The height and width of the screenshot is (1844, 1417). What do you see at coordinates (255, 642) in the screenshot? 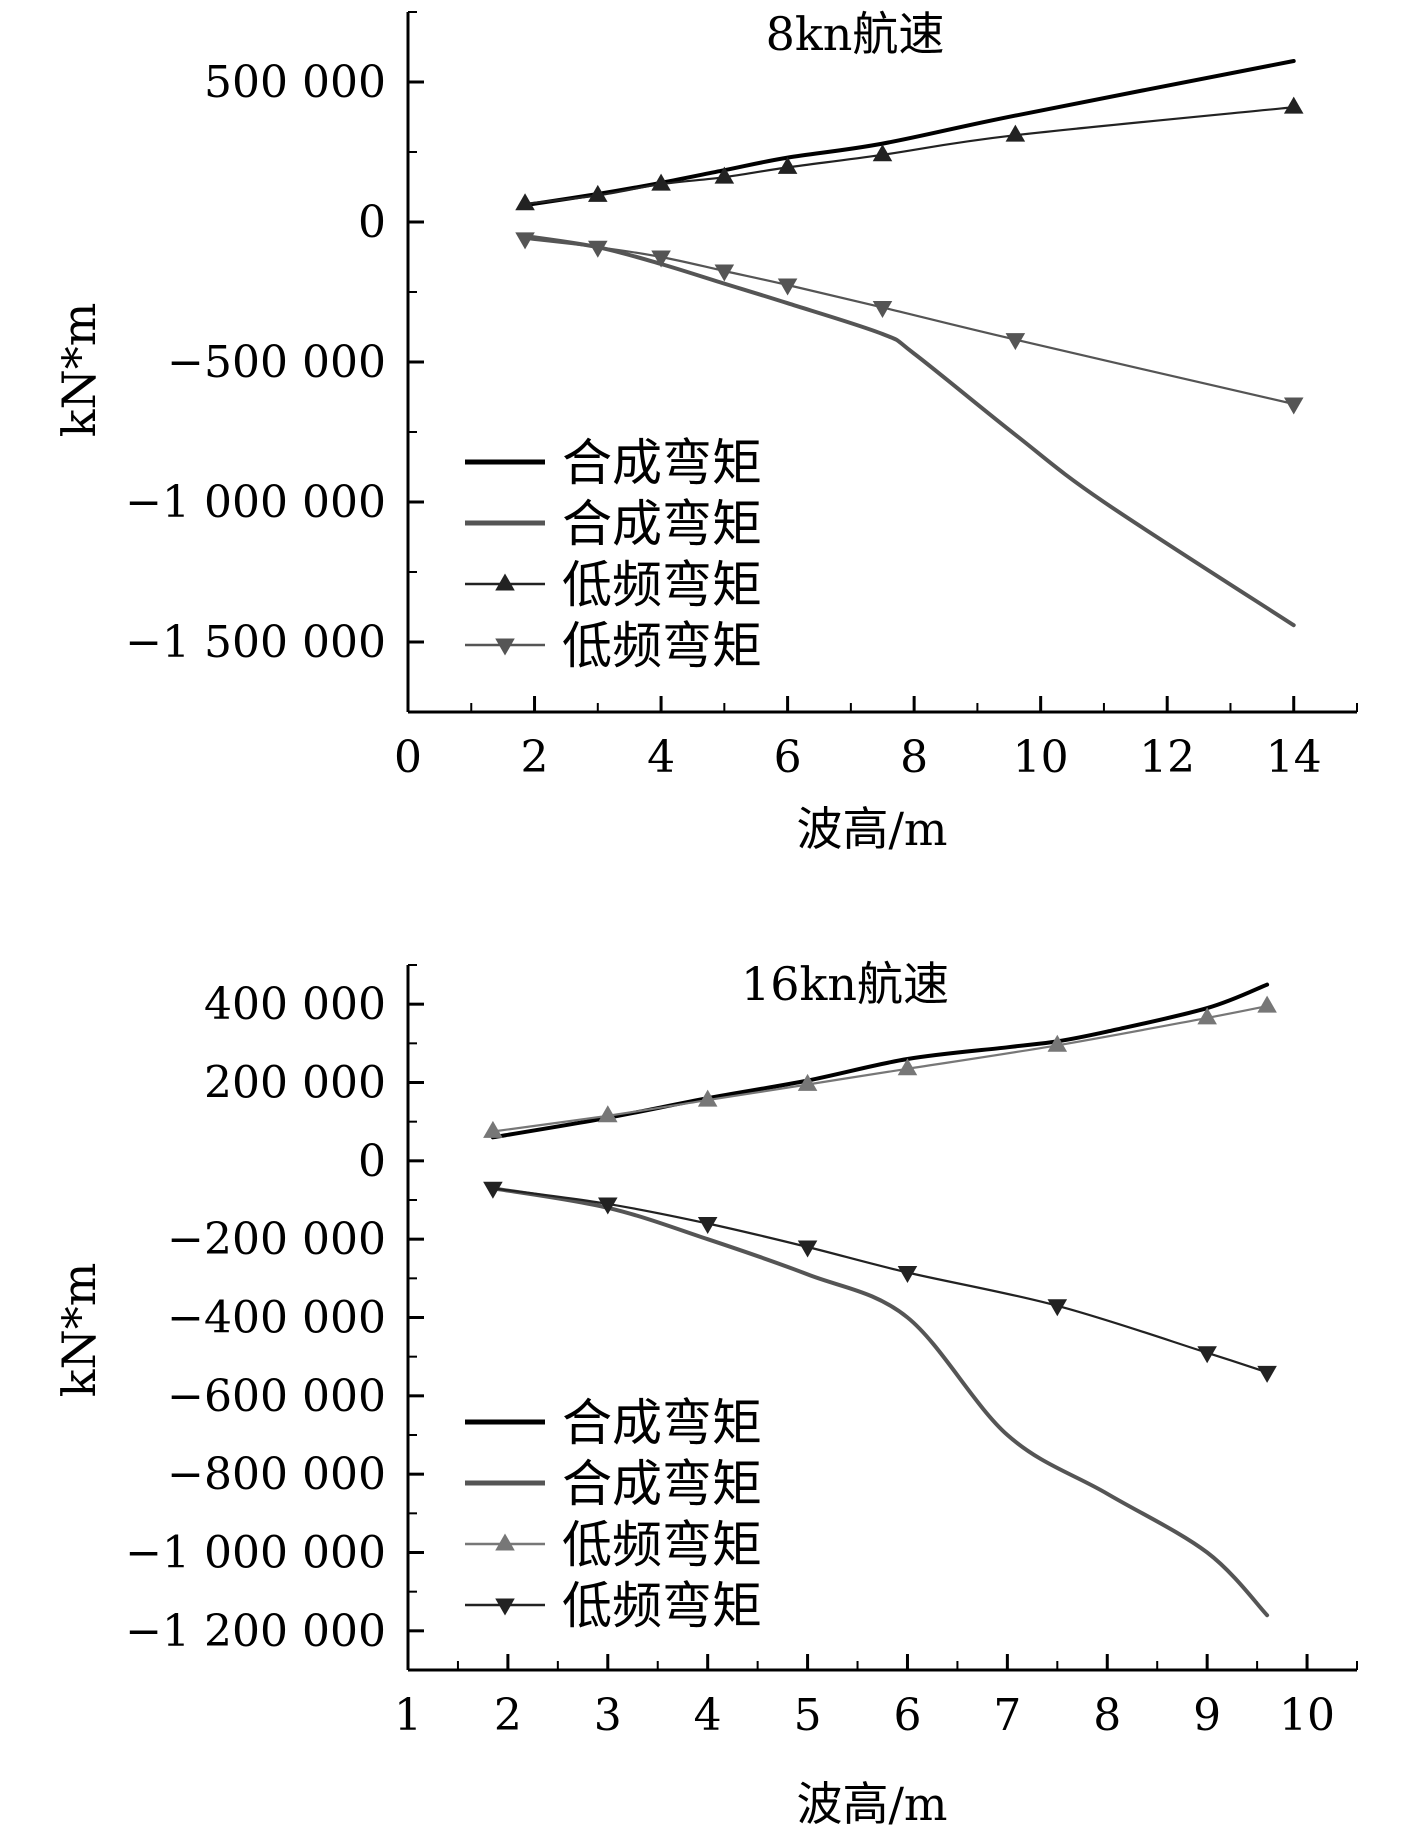
I see `y-tick-label: −1 500 000` at bounding box center [255, 642].